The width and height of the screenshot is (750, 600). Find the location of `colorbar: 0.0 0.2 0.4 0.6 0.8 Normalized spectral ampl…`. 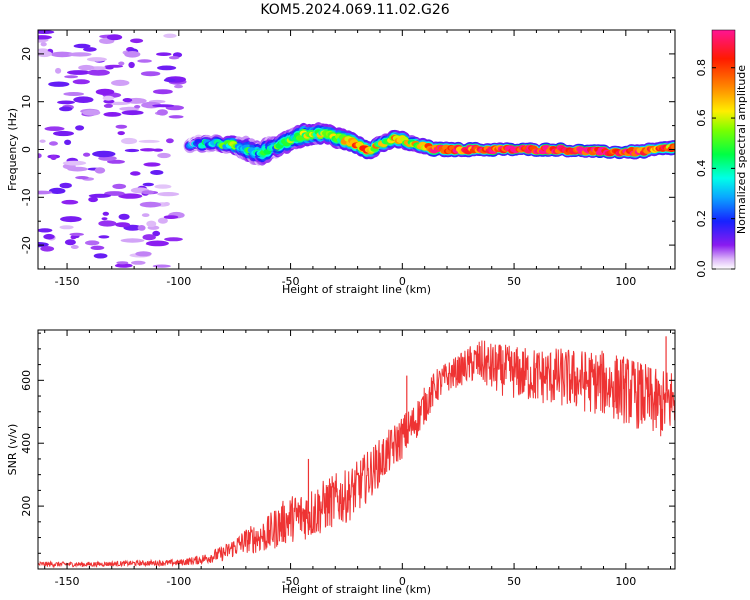

colorbar: 0.0 0.2 0.4 0.6 0.8 Normalized spectral ampl… is located at coordinates (721, 153).